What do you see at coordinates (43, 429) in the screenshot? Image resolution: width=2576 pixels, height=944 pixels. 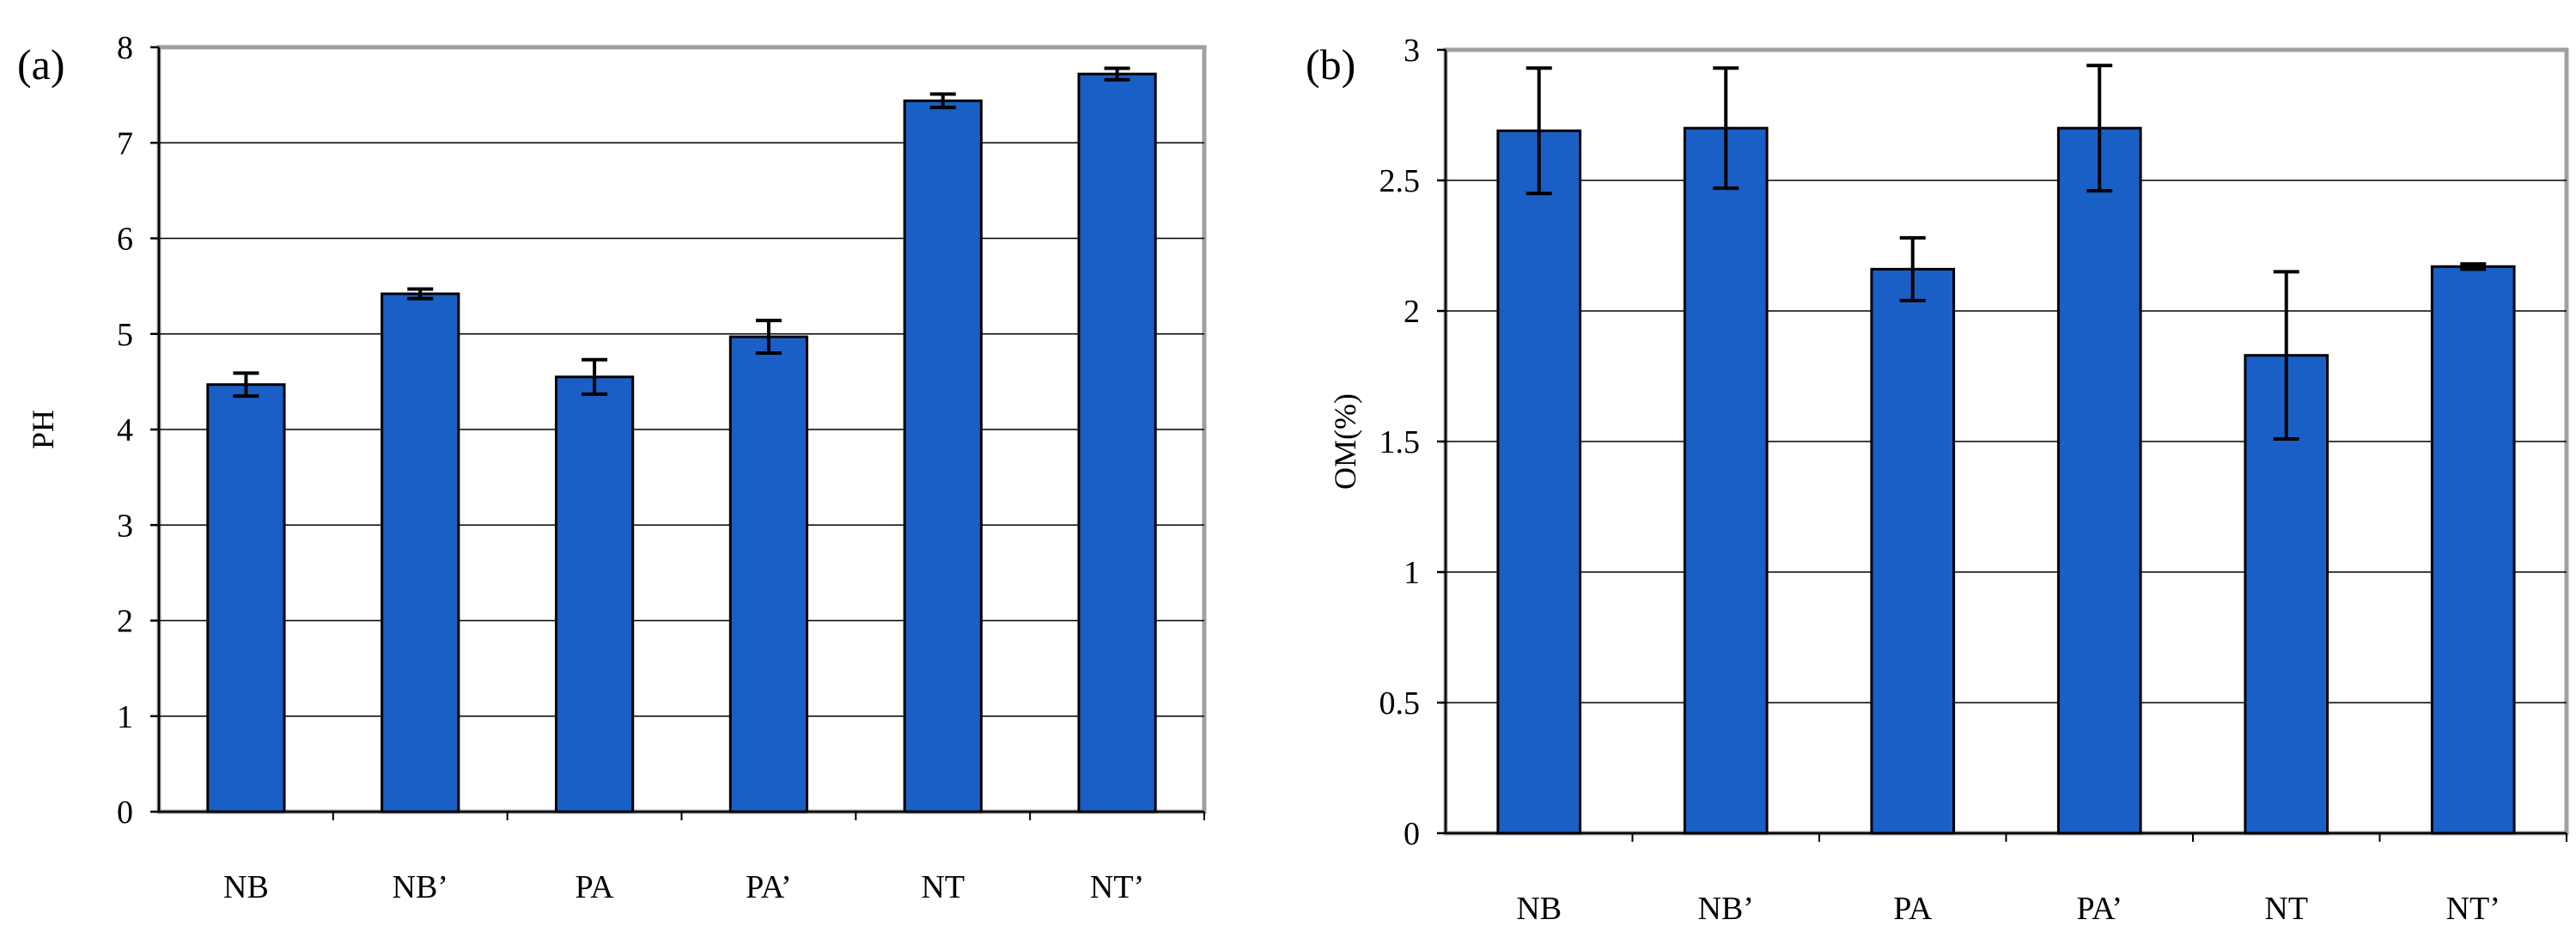 I see `y-axis-title: PH` at bounding box center [43, 429].